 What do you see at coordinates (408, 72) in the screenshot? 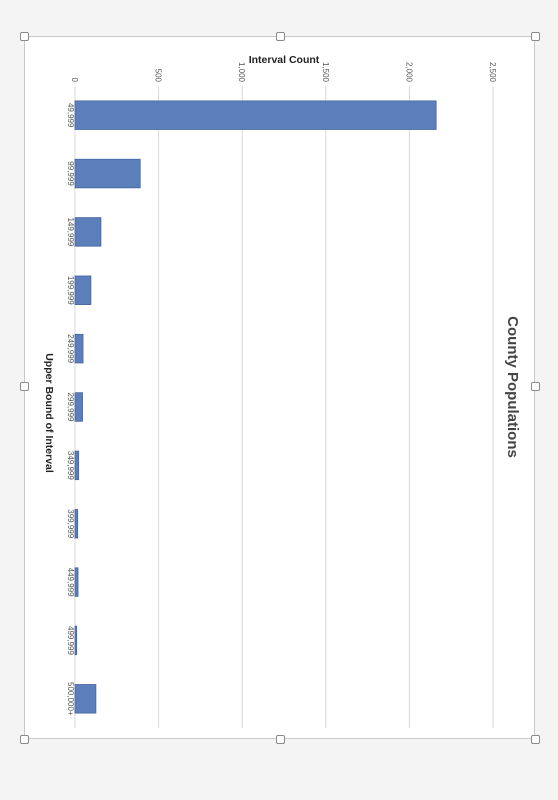
I see `value-tick-label: 2,000` at bounding box center [408, 72].